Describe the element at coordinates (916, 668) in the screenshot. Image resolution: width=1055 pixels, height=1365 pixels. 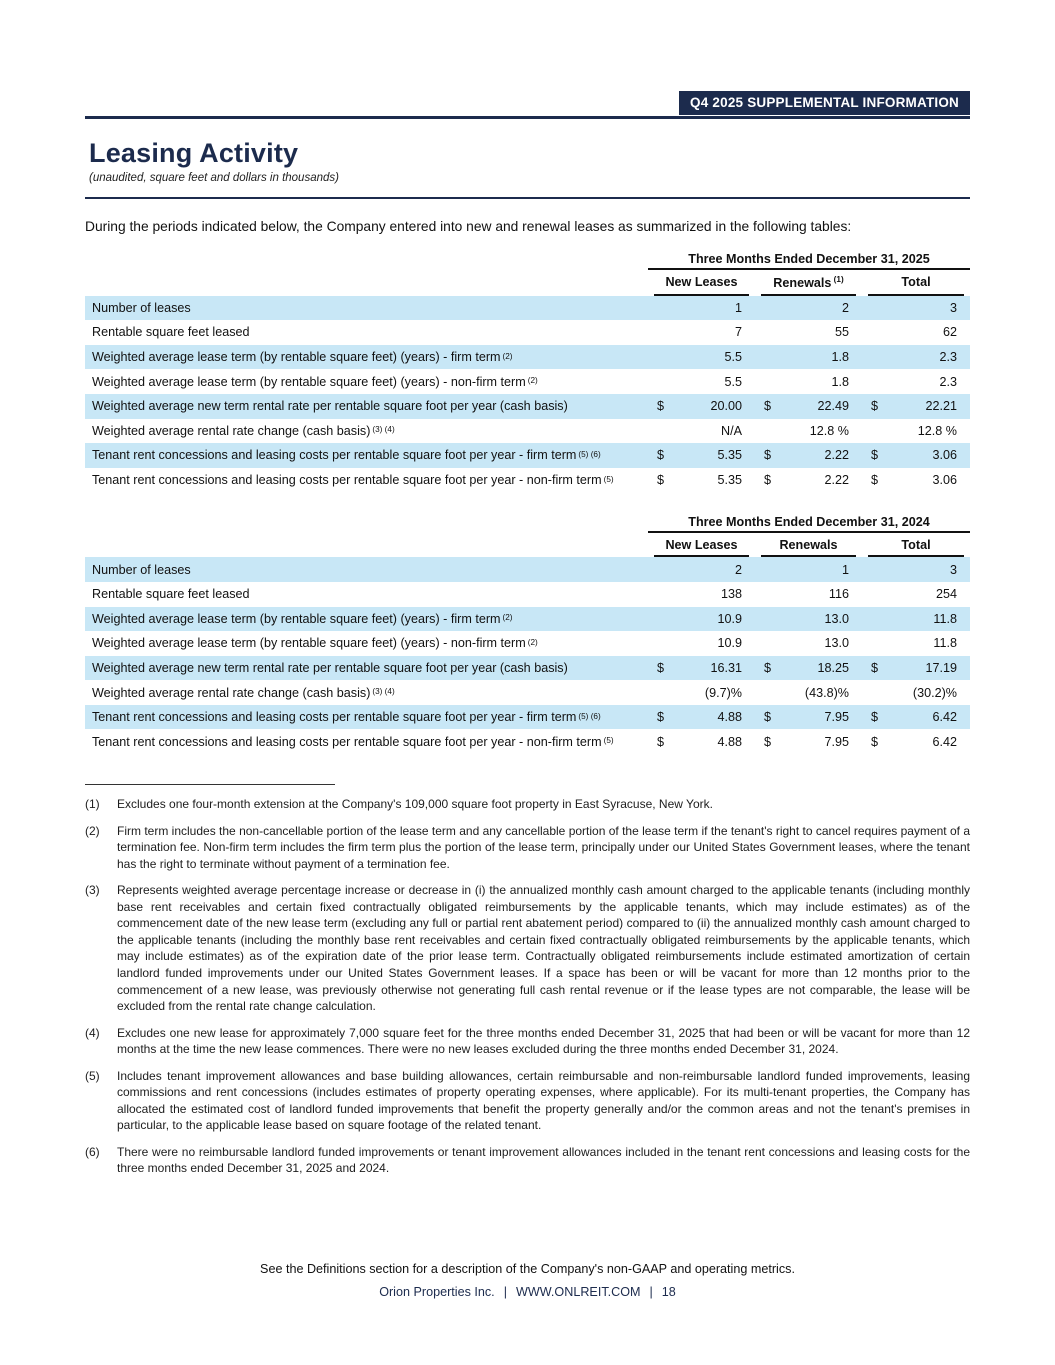
I see `table-cell: $17.19` at that location.